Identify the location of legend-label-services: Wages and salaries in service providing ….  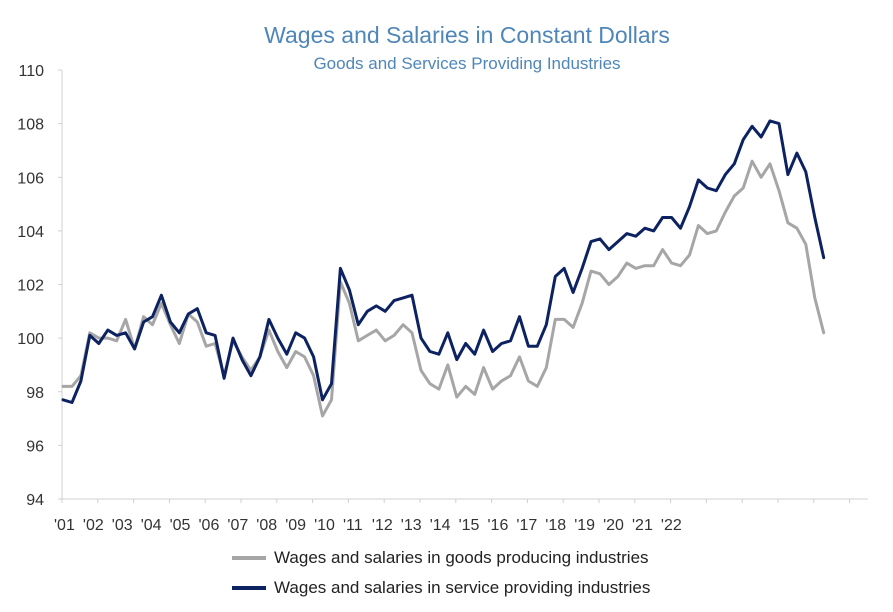
(462, 587).